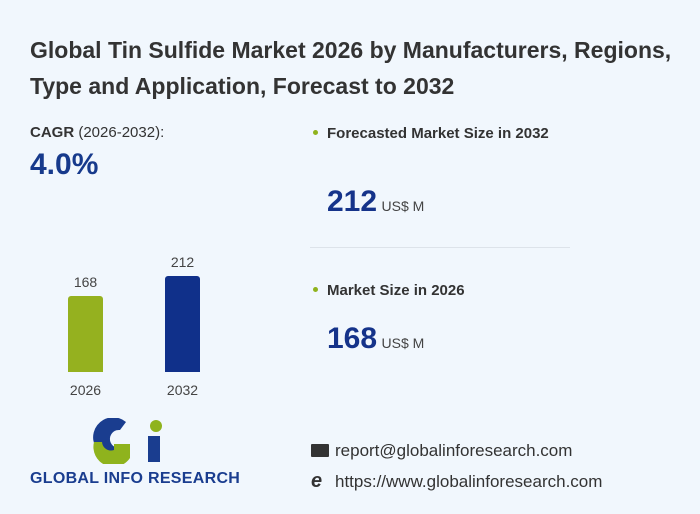 The image size is (700, 514). I want to click on forecast-value: 212, so click(352, 201).